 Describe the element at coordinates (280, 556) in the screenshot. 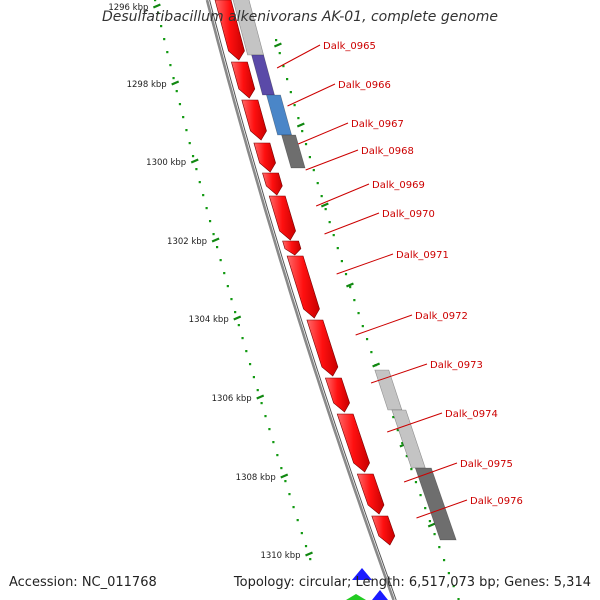

I see `tick-label: 1310 kbp` at that location.